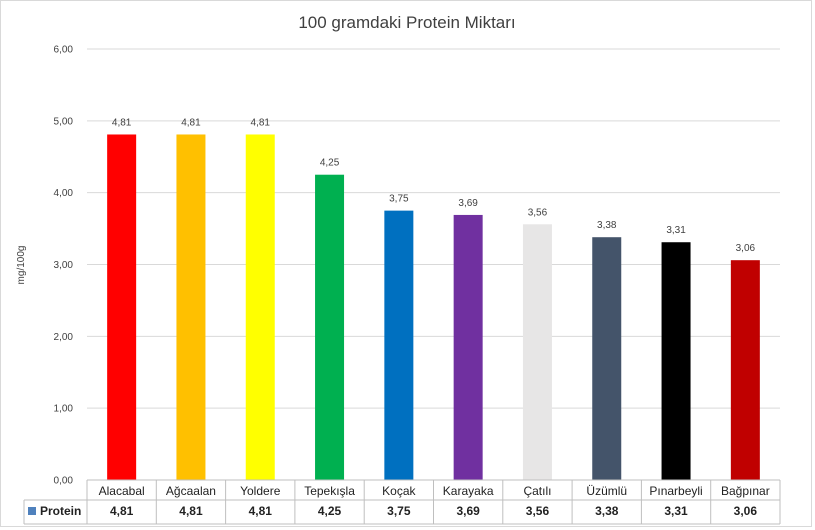  What do you see at coordinates (60, 511) in the screenshot?
I see `legend-label: Protein` at bounding box center [60, 511].